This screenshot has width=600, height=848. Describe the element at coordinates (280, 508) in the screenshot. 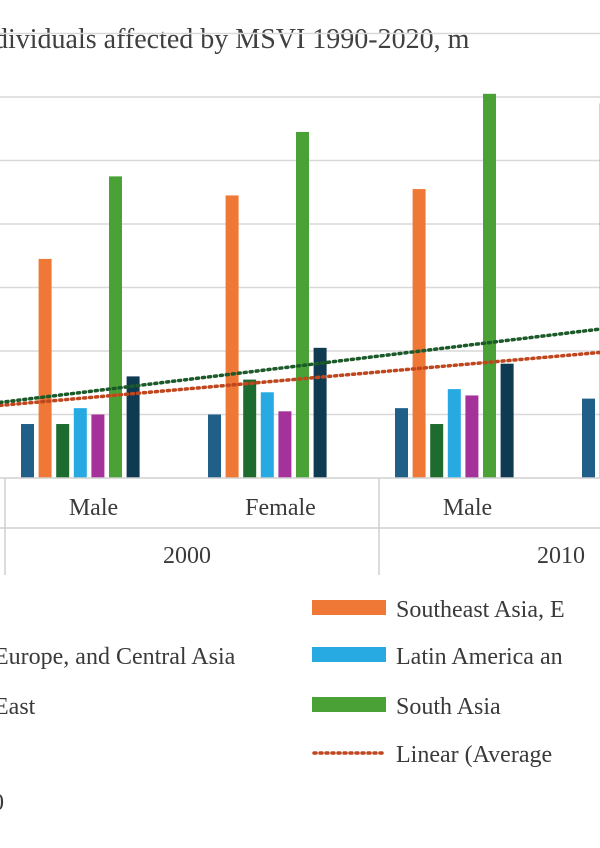

I see `x-tick-label: Female` at that location.